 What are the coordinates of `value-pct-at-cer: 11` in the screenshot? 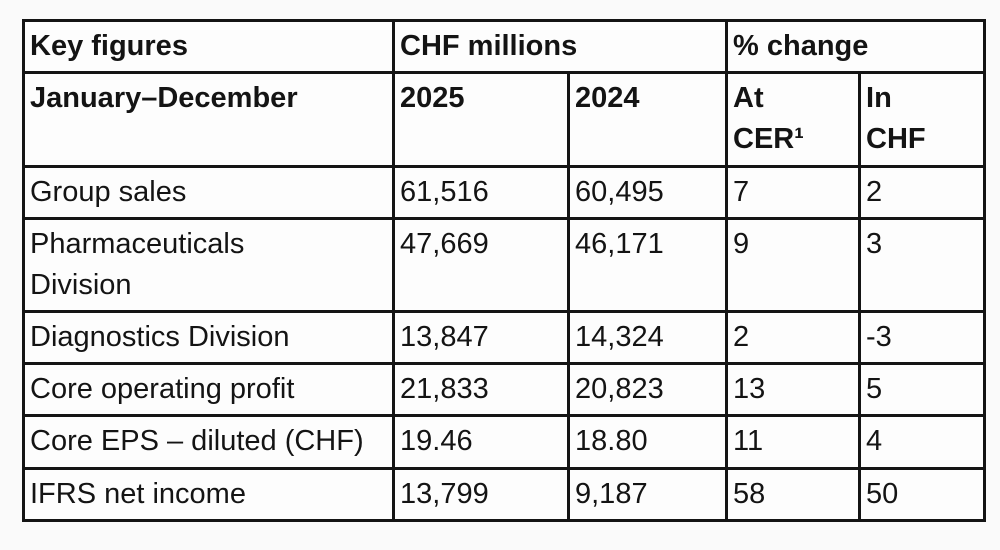 It's located at (793, 442).